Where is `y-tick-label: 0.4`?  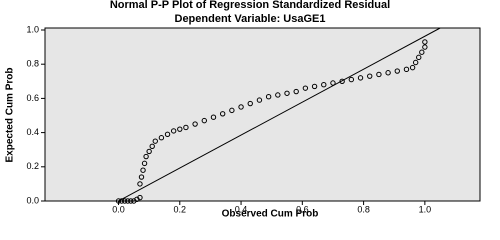
y-tick-label: 0.4 is located at coordinates (32, 132).